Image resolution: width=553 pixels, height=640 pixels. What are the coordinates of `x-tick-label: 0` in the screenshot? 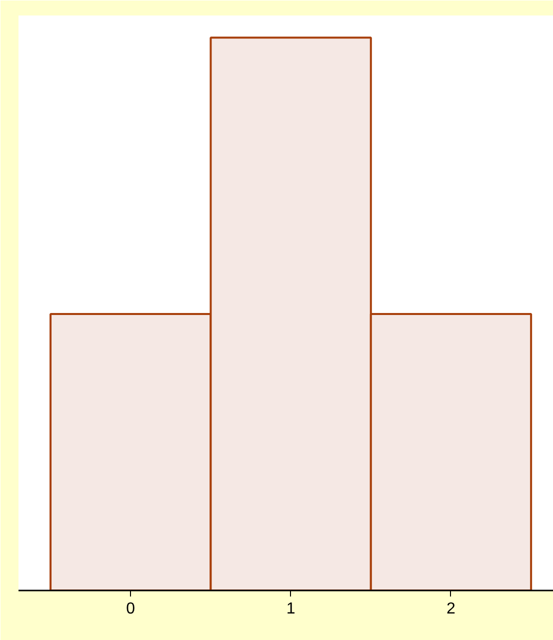 It's located at (131, 609).